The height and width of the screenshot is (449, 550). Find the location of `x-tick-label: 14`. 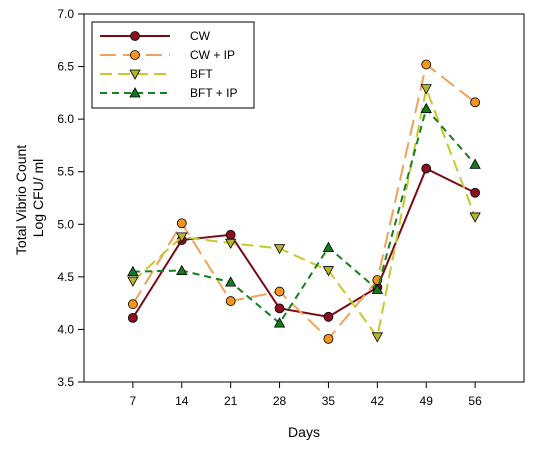

x-tick-label: 14 is located at coordinates (182, 401).